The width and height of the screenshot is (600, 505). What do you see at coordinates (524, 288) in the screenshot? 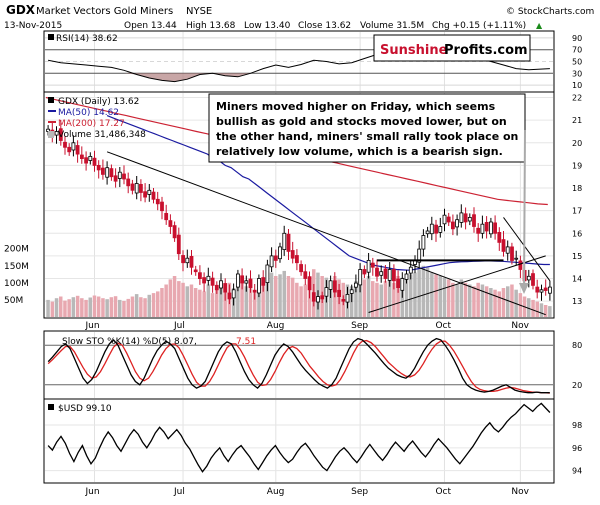
I see `annotation-arrowhead` at bounding box center [524, 288].